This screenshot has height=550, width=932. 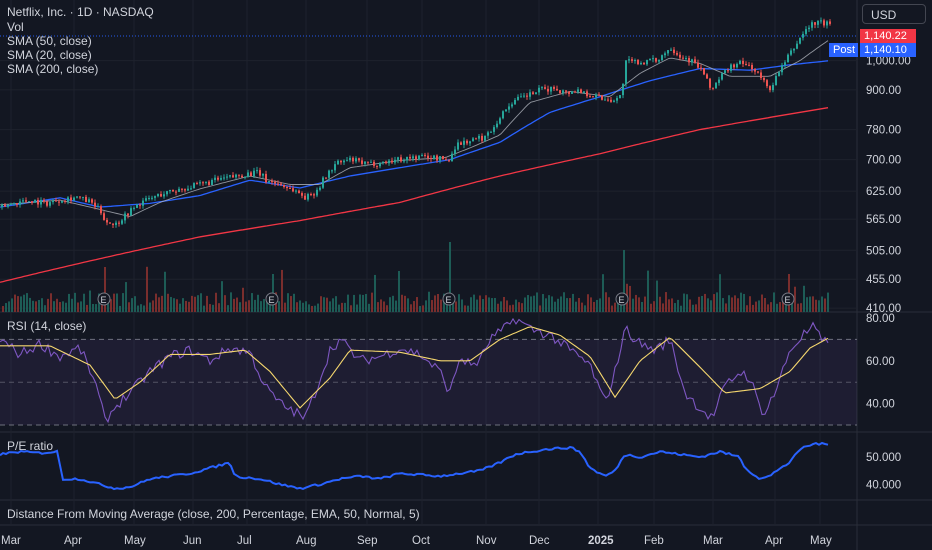 I want to click on post-price-tag: 1,140.10, so click(x=888, y=50).